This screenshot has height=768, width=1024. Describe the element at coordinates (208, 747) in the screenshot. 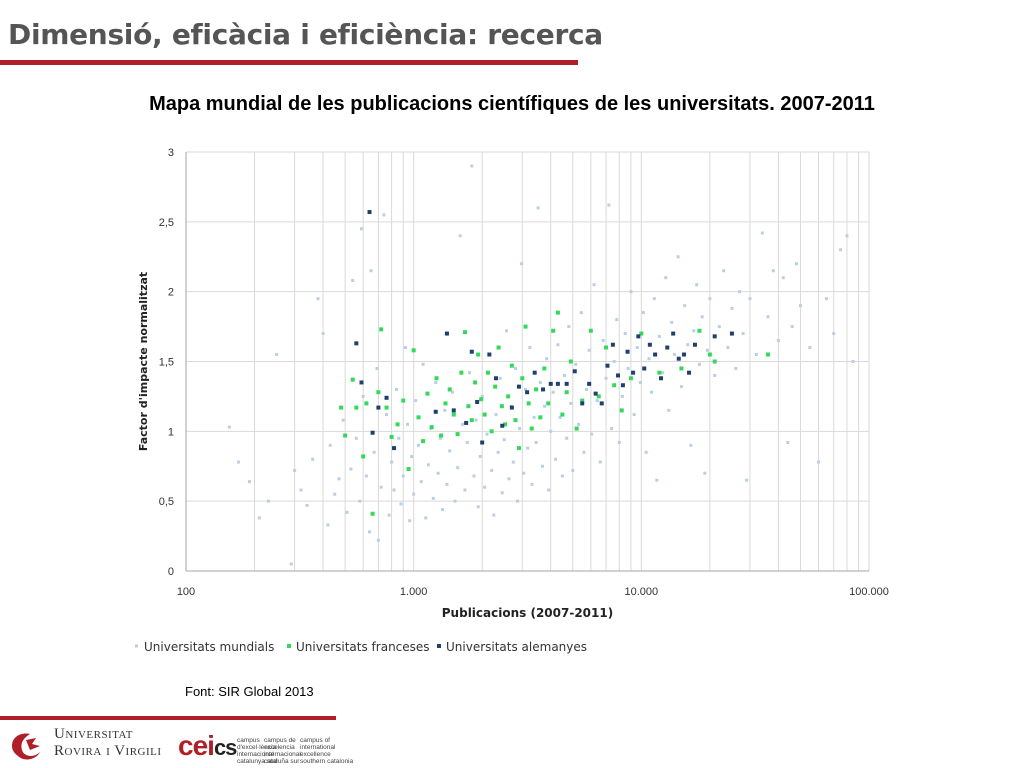

I see `cei-logo: ceics` at that location.